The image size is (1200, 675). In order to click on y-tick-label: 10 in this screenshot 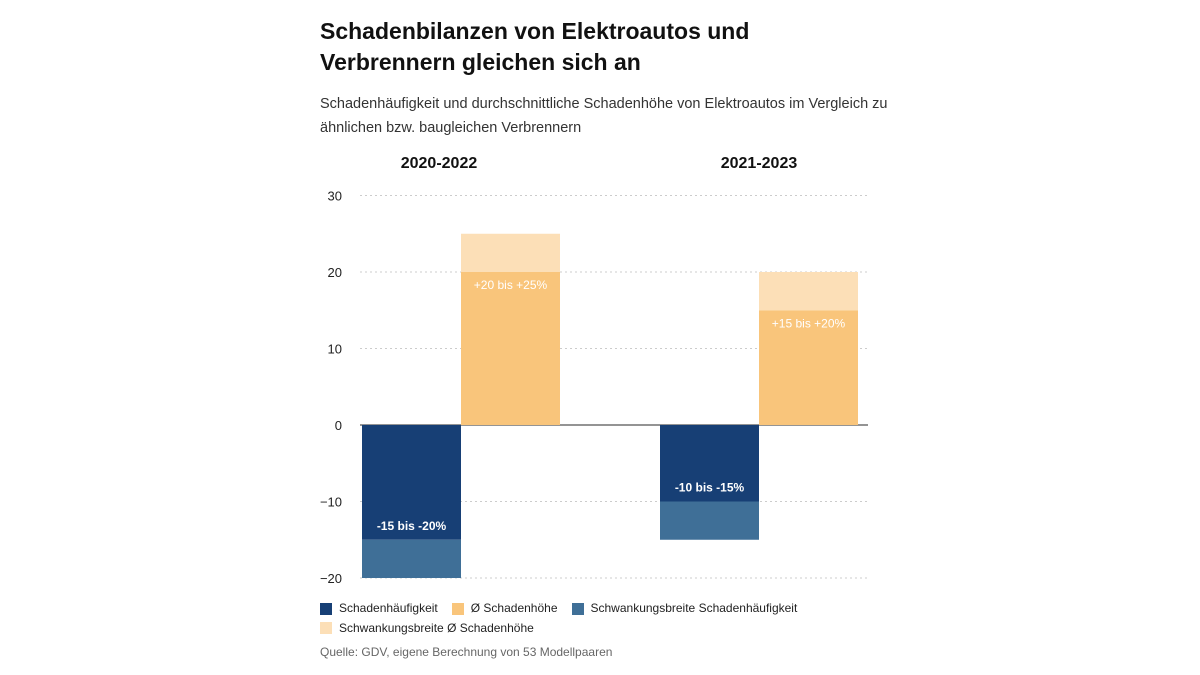, I will do `click(335, 349)`.